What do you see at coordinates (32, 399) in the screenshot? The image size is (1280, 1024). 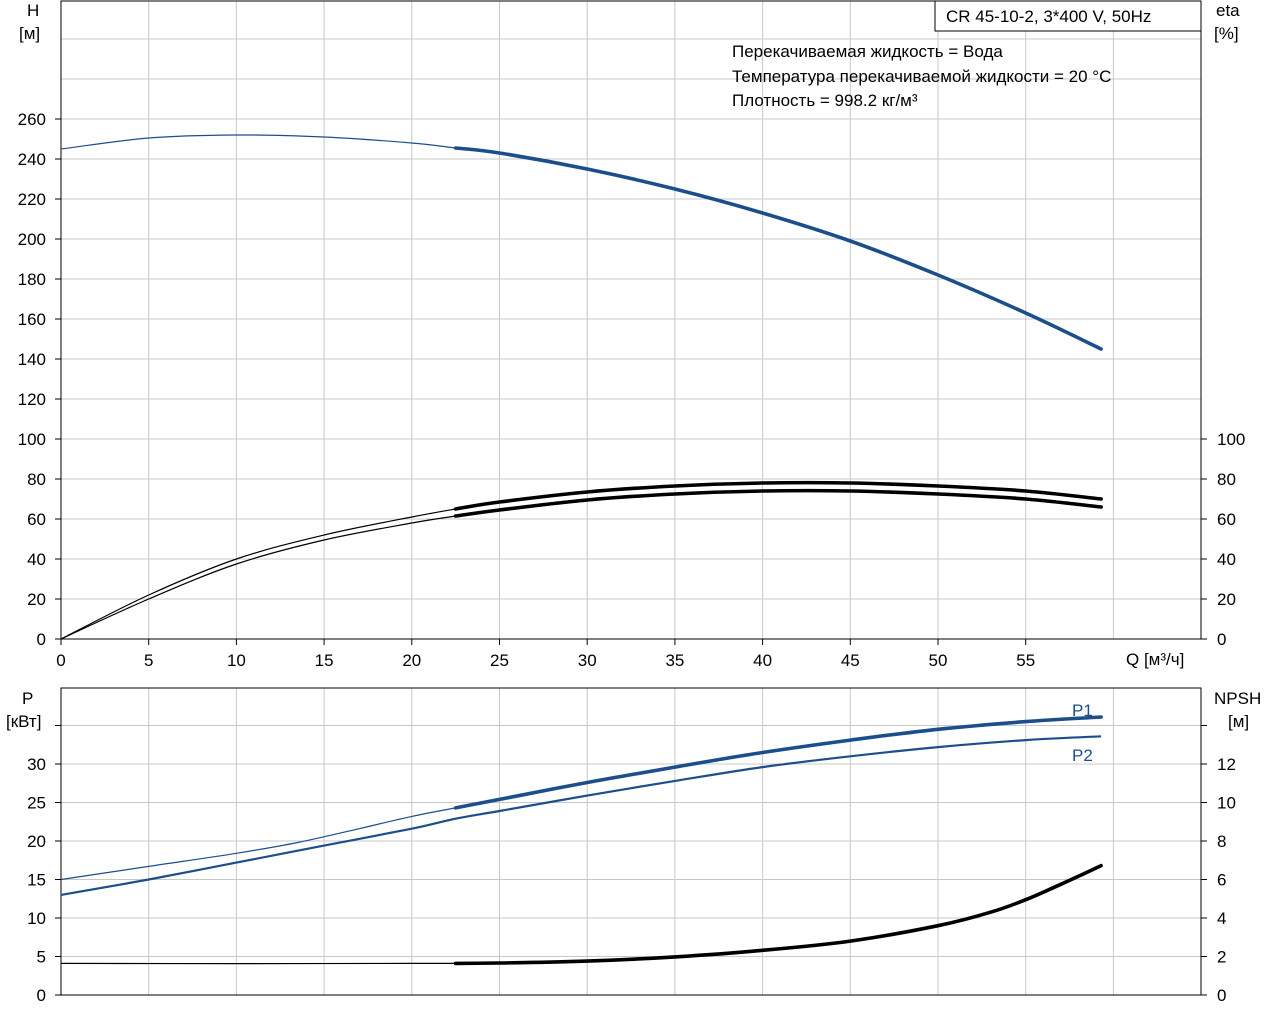 I see `head-tick-label: 120` at bounding box center [32, 399].